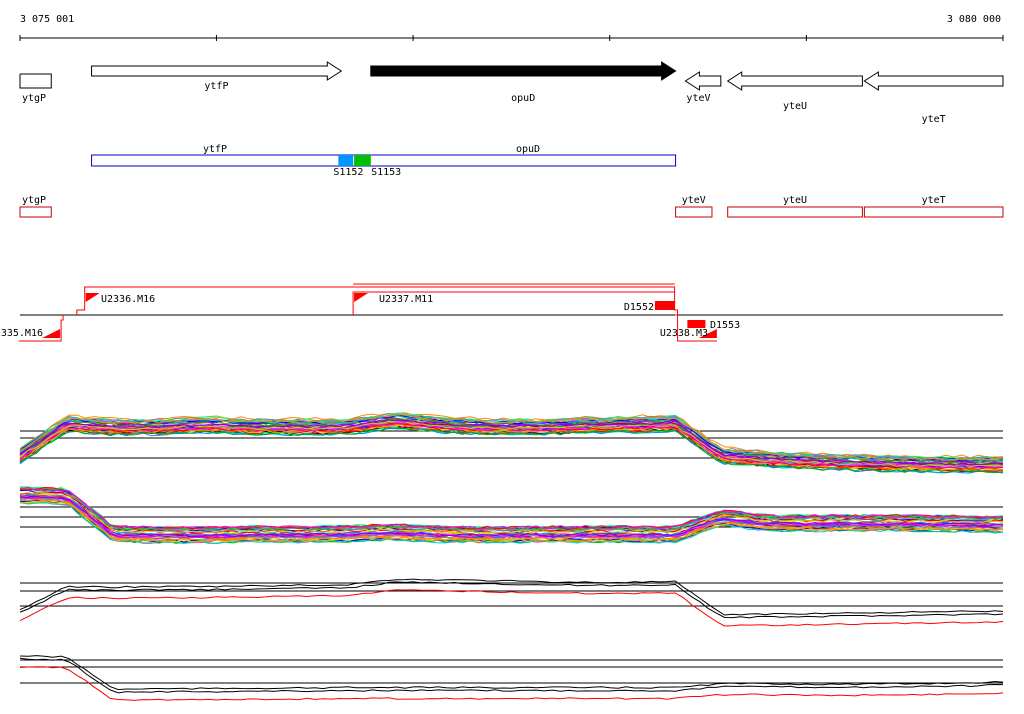 This screenshot has width=1024, height=714. What do you see at coordinates (216, 86) in the screenshot?
I see `gene-label: ytfP` at bounding box center [216, 86].